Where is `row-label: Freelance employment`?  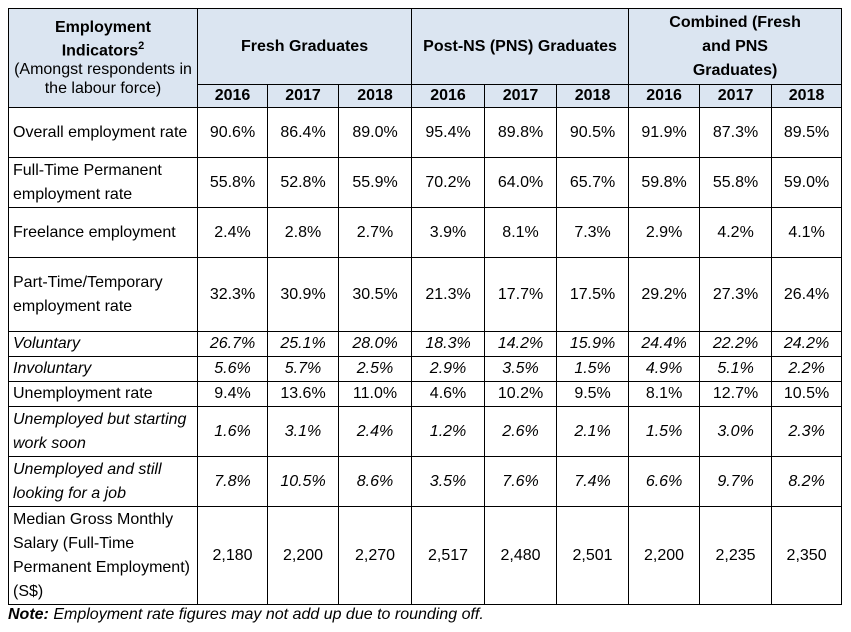 row-label: Freelance employment is located at coordinates (103, 232).